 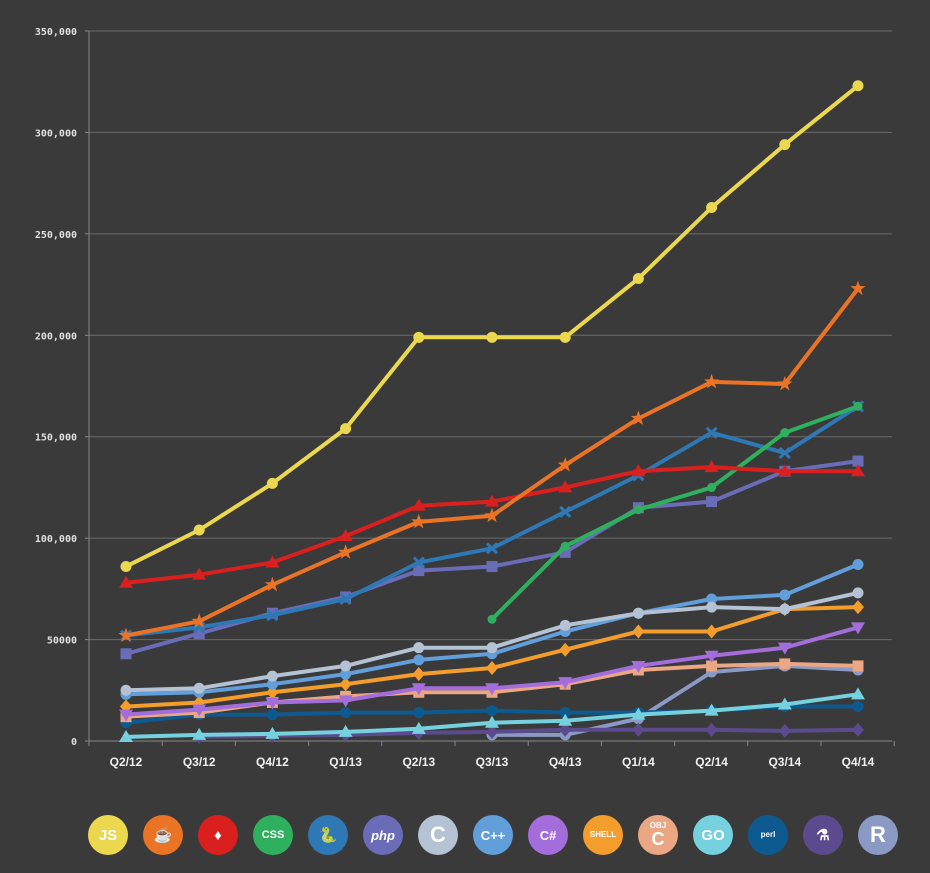 I want to click on legend-item-objective-c: OBJ C, so click(x=658, y=835).